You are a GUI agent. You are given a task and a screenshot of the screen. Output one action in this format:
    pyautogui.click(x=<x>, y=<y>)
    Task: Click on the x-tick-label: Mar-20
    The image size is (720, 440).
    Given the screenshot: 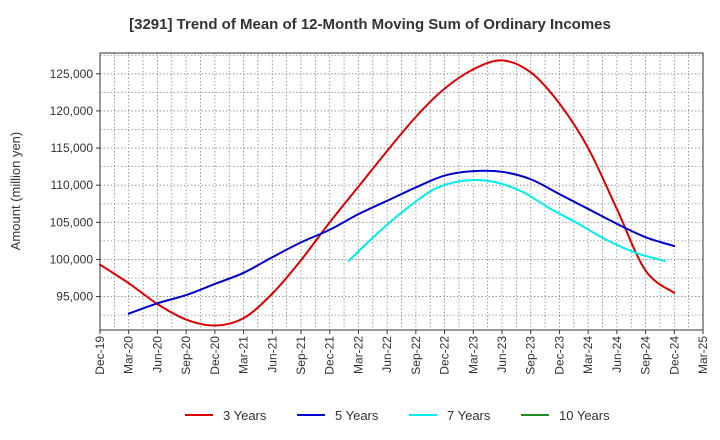 What is the action you would take?
    pyautogui.click(x=129, y=355)
    